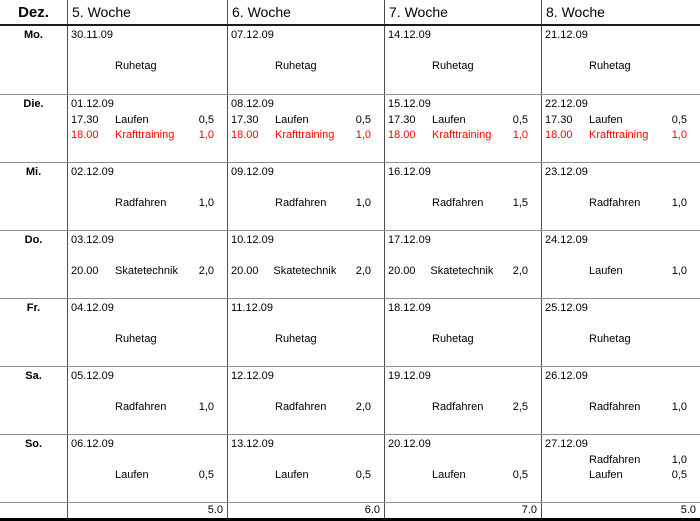 The width and height of the screenshot is (700, 521). Describe the element at coordinates (566, 172) in the screenshot. I see `date-label: 23.12.09` at that location.